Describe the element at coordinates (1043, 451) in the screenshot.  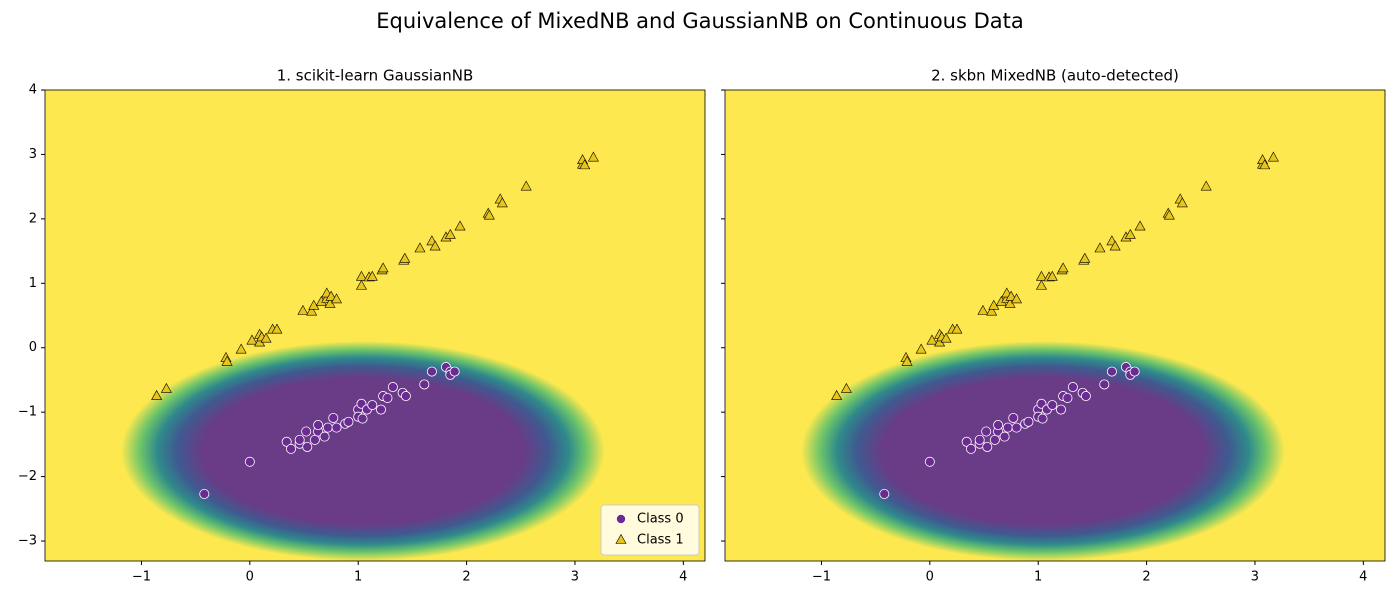
I see `decision-region` at that location.